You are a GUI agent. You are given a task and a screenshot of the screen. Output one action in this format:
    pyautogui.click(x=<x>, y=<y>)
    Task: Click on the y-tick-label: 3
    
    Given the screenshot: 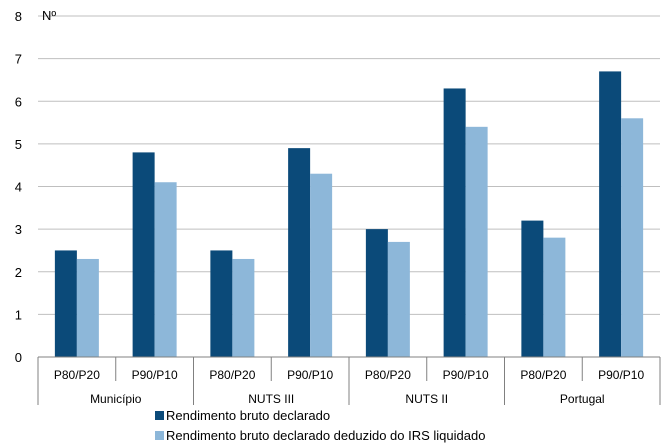 What is the action you would take?
    pyautogui.click(x=18, y=229)
    